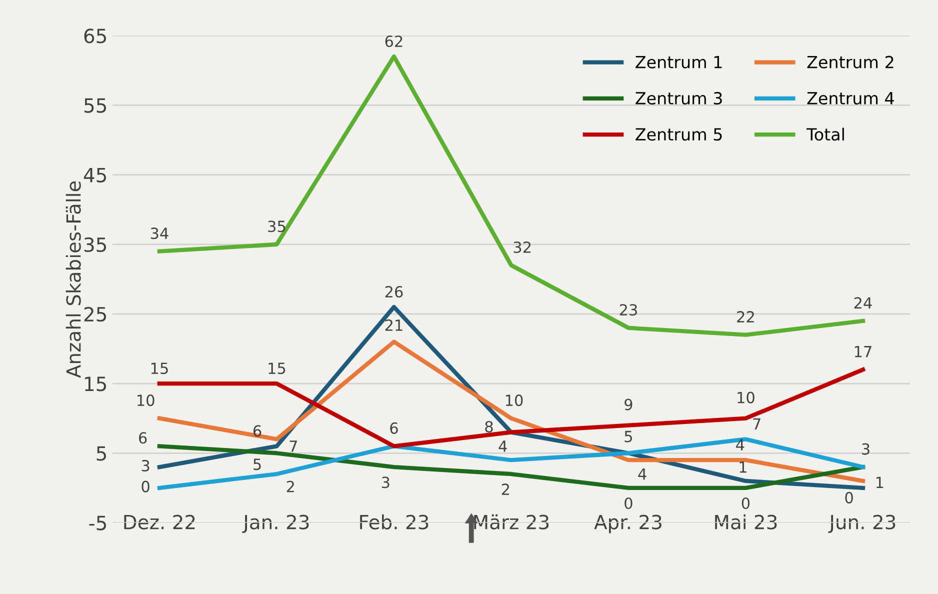 This screenshot has width=938, height=594. What do you see at coordinates (394, 292) in the screenshot?
I see `data-label: 26` at bounding box center [394, 292].